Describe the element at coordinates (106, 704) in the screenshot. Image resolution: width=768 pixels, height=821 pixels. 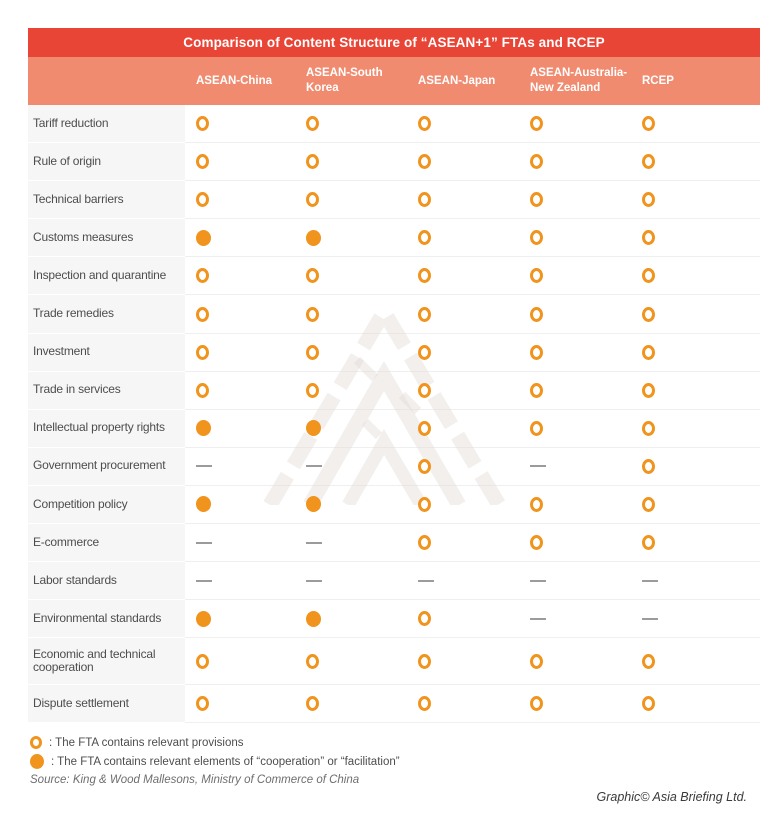
I see `row-label: Dispute settlement` at that location.